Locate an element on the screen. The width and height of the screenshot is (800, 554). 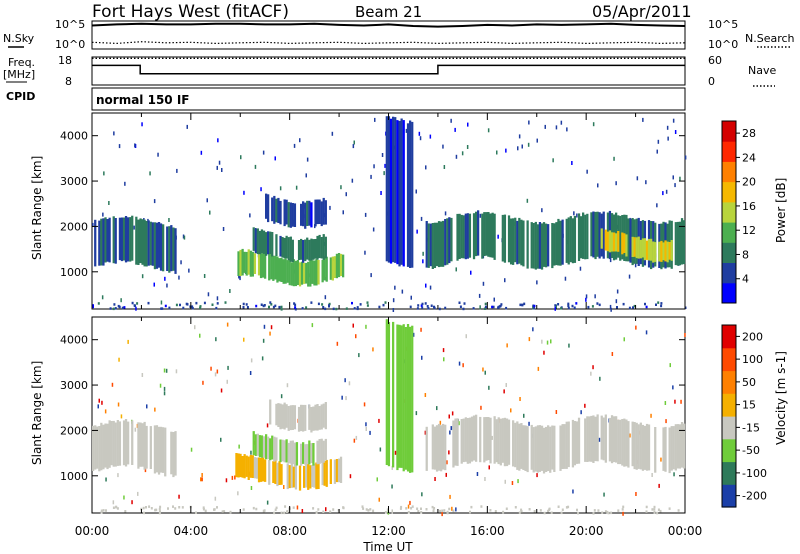
power-colorbar-tick-label: 8 is located at coordinates (745, 254).